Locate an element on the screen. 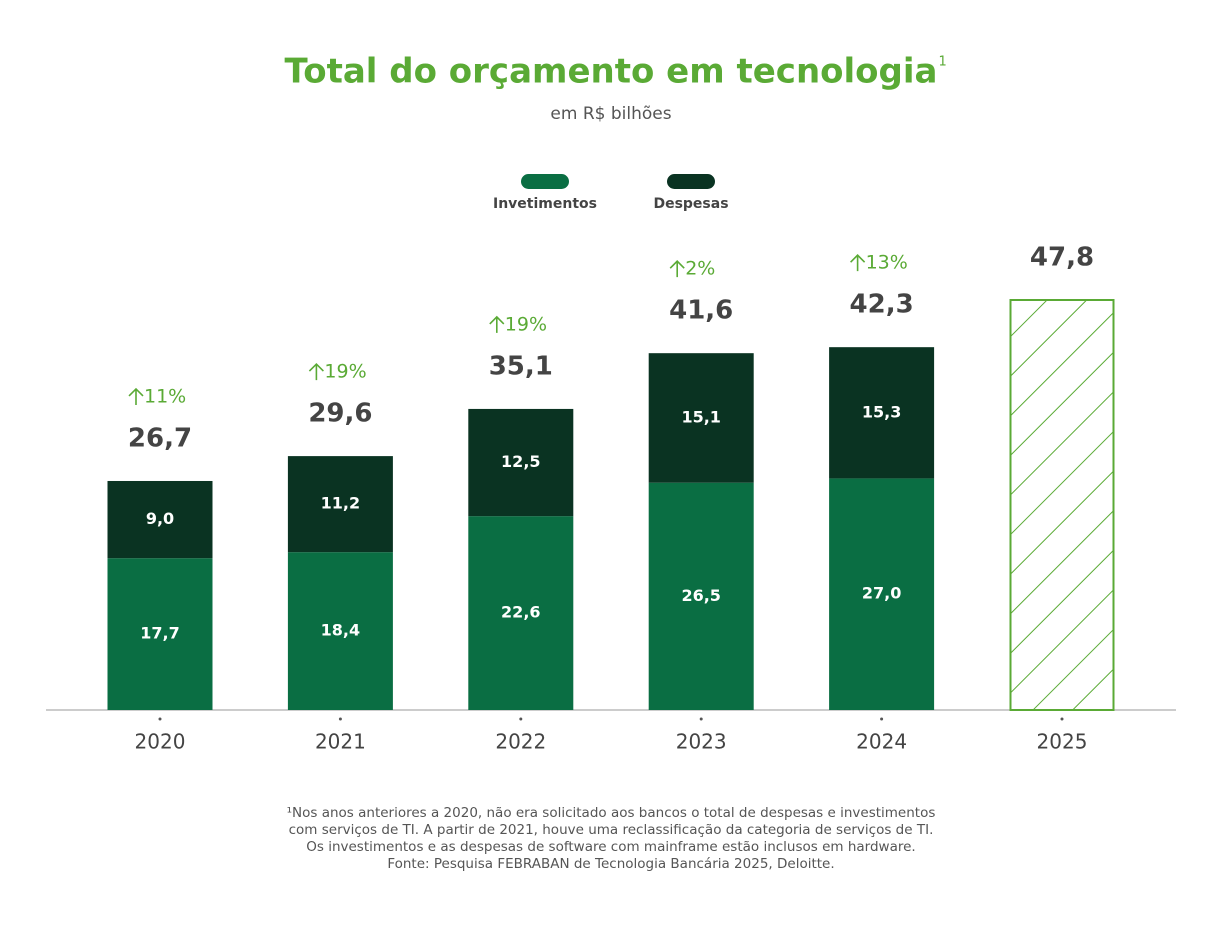  total-label: 26,7 is located at coordinates (160, 438).